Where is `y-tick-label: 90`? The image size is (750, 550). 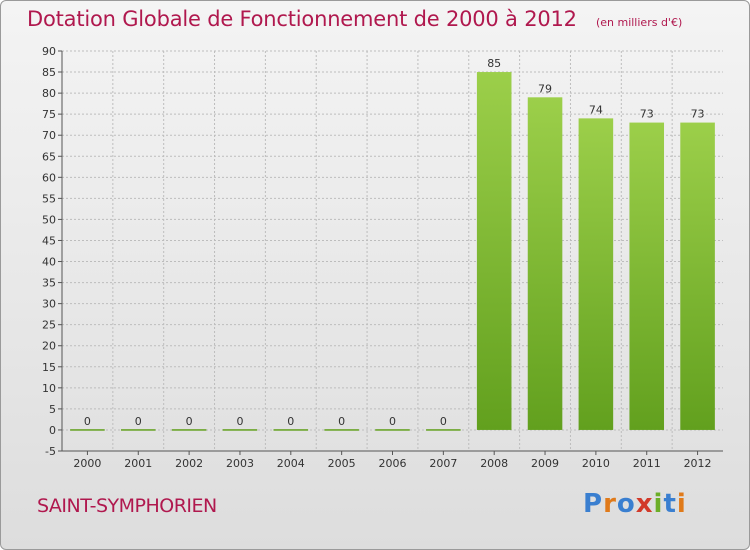
y-tick-label: 90 is located at coordinates (49, 51).